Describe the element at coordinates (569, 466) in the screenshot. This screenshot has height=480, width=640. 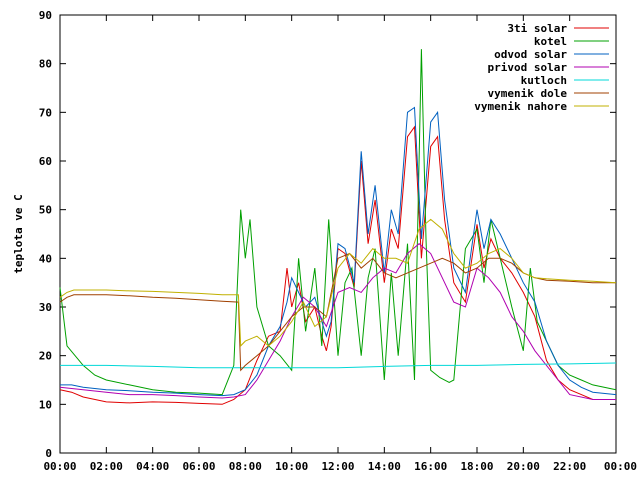
I see `x-tick-label: 22:00` at that location.